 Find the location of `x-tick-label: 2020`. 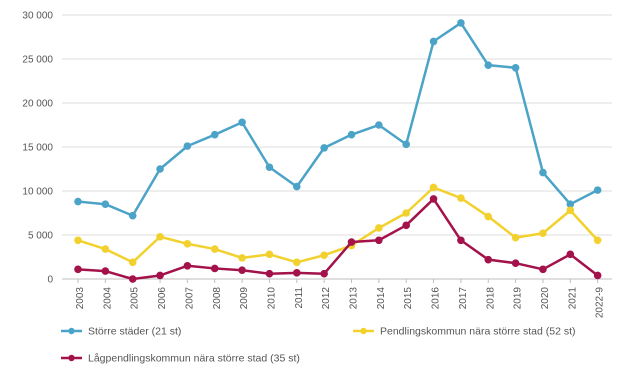

x-tick-label: 2020 is located at coordinates (545, 298).